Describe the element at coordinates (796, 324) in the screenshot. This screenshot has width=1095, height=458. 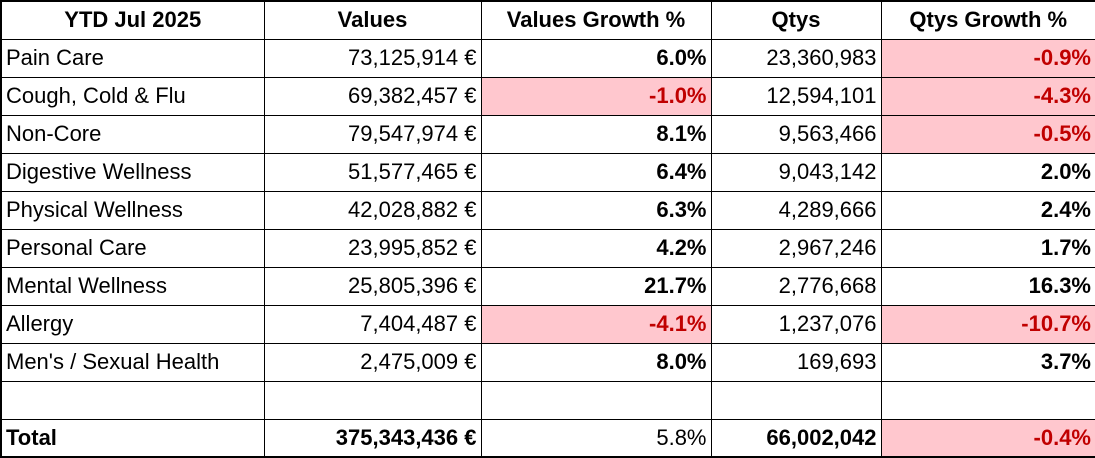
I see `table-cell: 1,237,076` at that location.